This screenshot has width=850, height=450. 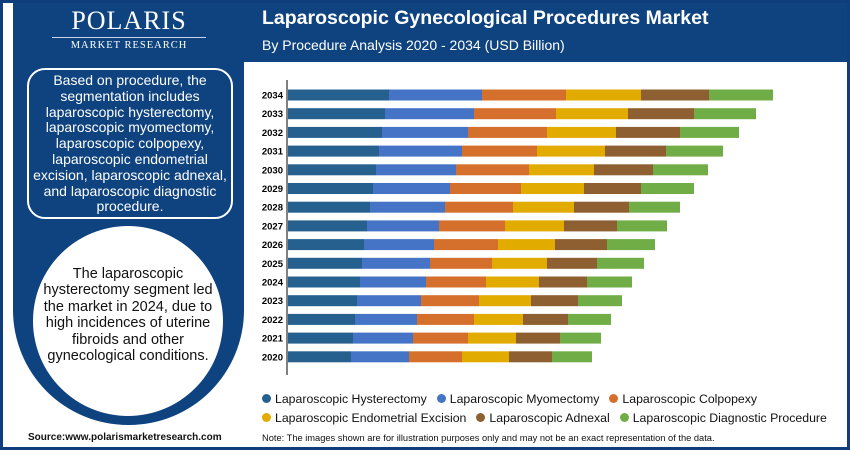 What do you see at coordinates (273, 96) in the screenshot?
I see `year-tick-label: 2034` at bounding box center [273, 96].